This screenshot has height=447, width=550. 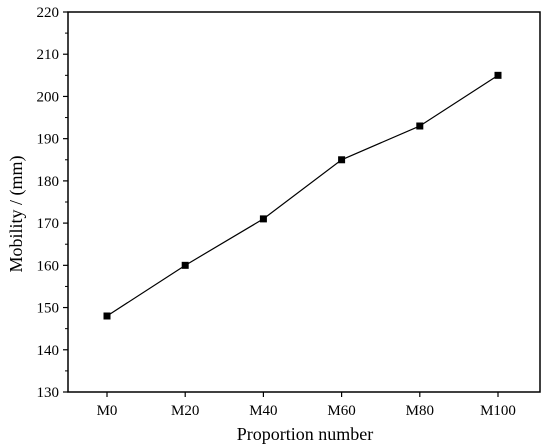 I want to click on x-tick-label: M0, so click(x=107, y=411).